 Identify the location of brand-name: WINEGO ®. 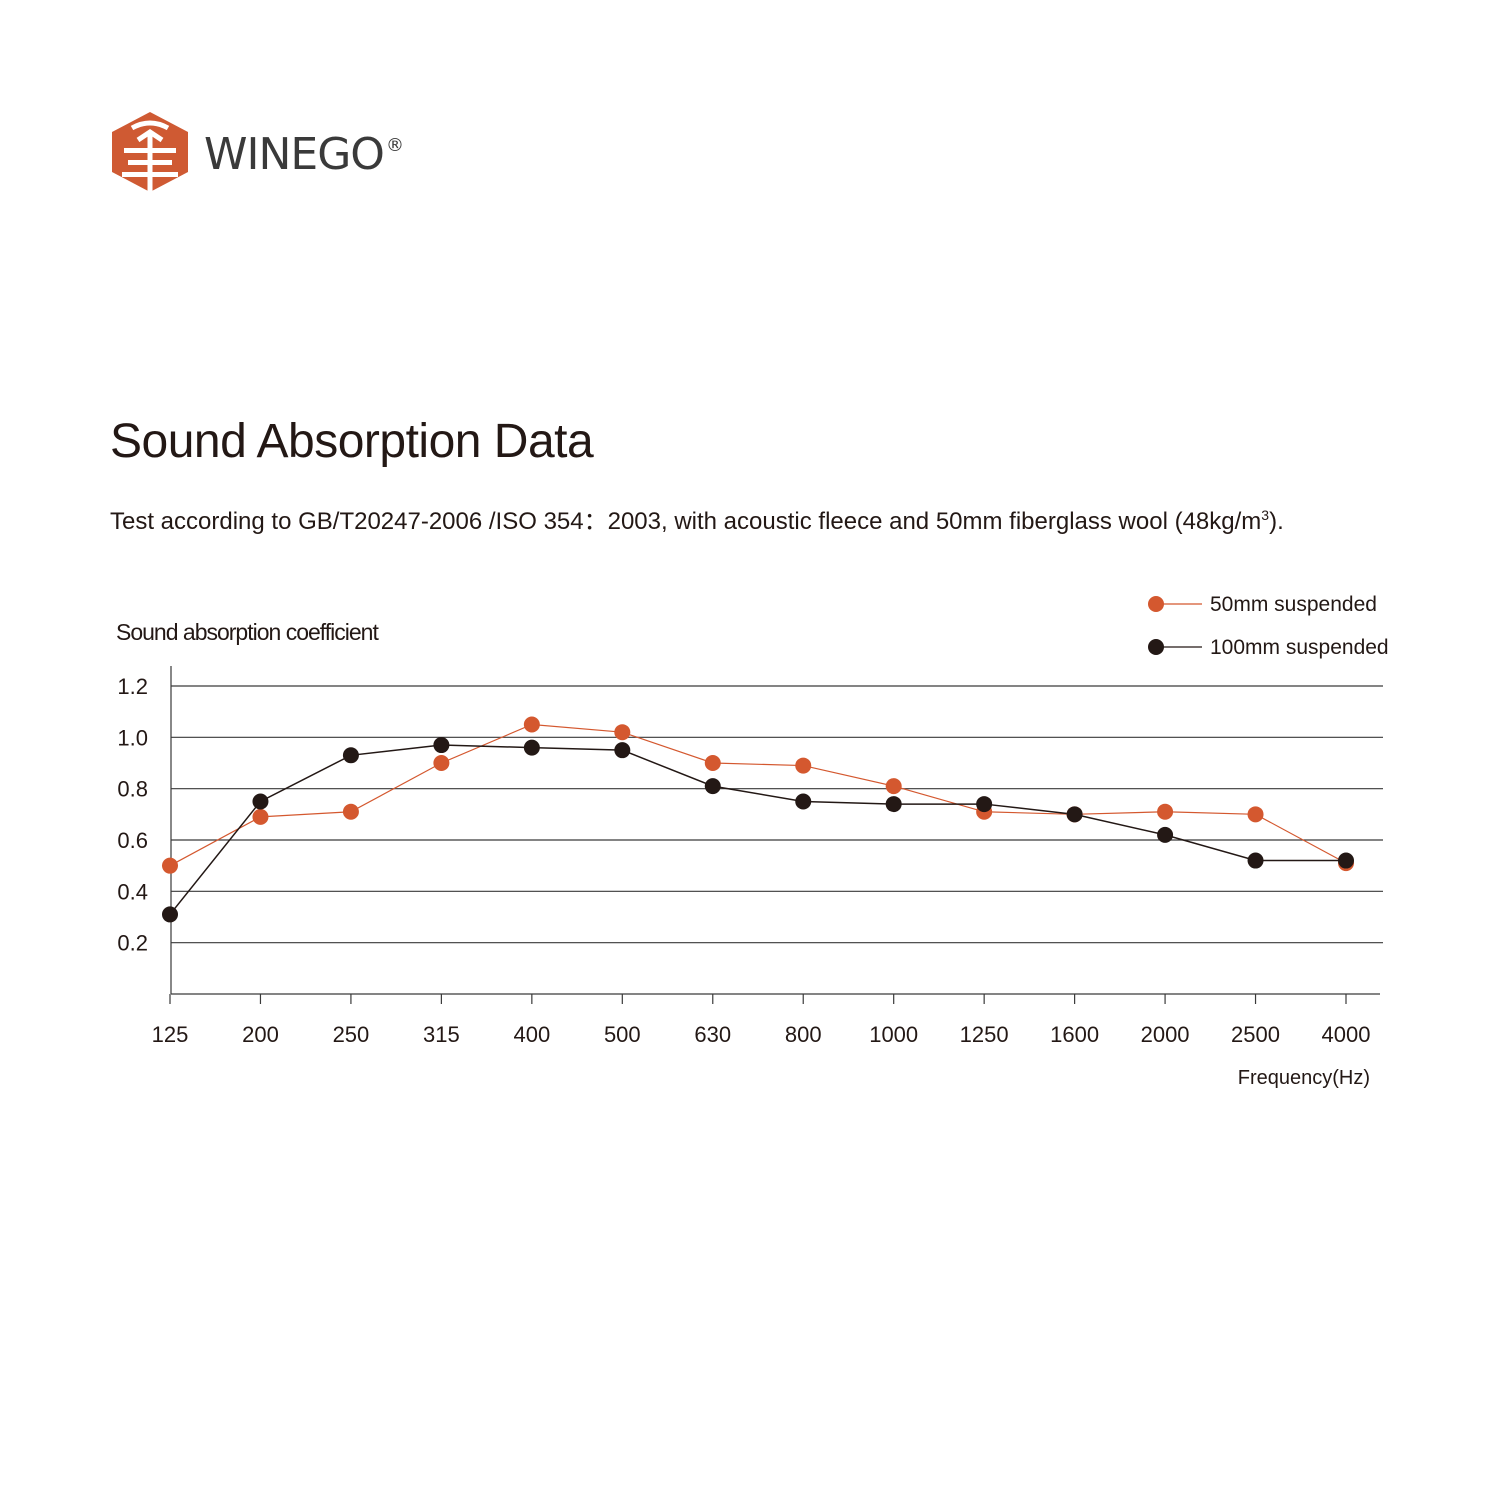
(304, 154).